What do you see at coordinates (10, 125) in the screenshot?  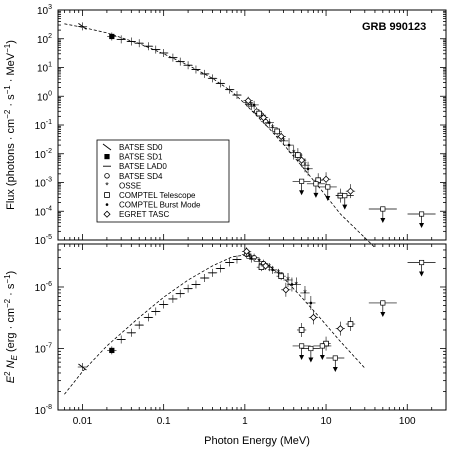 I see `y-axis-label-flux: Flux (photons · cm−2 · s−1 · MeV−1)` at bounding box center [10, 125].